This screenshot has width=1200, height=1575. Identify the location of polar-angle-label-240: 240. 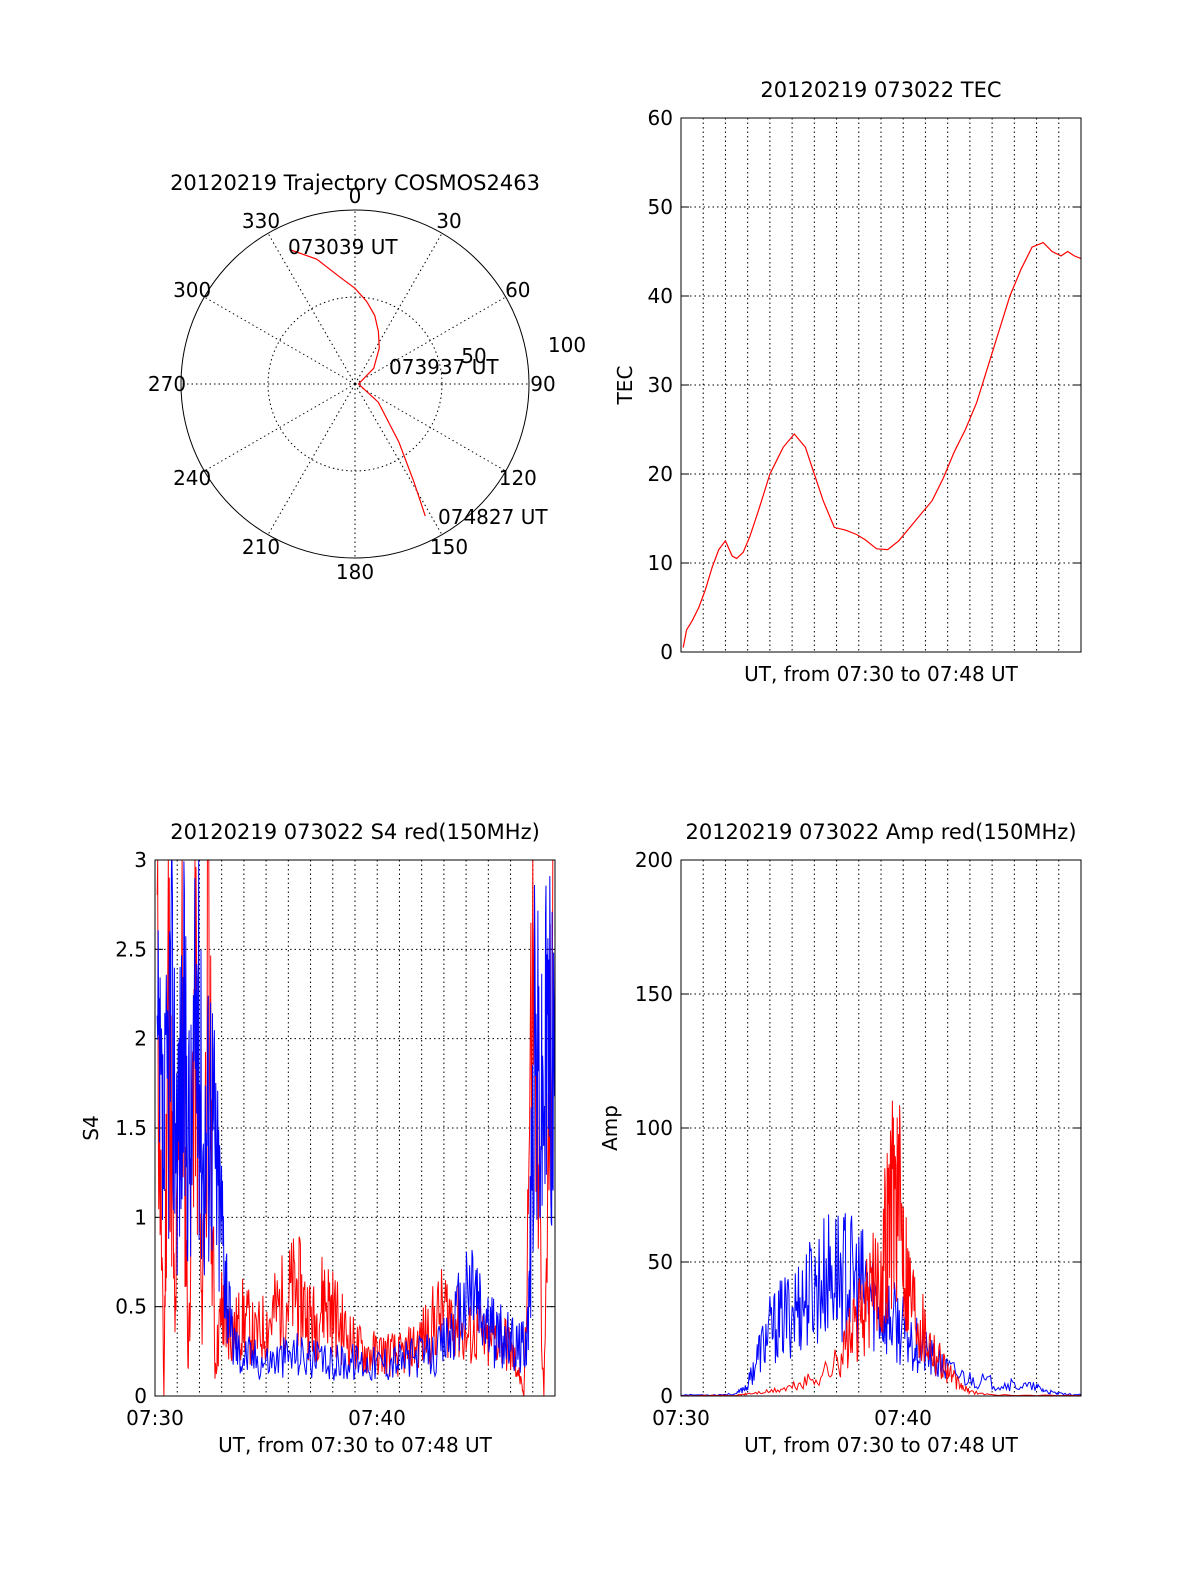
(192, 478).